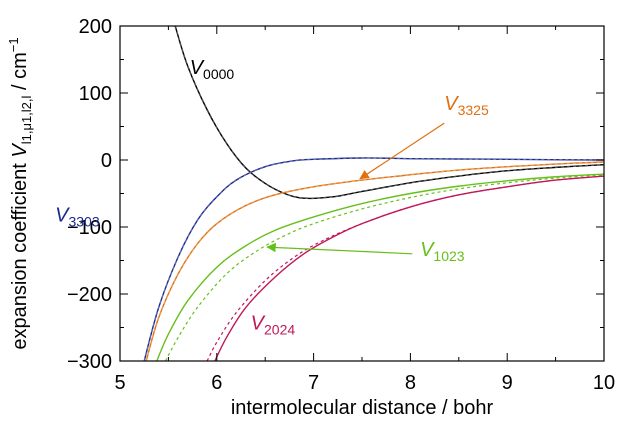 Image resolution: width=620 pixels, height=425 pixels. What do you see at coordinates (20, 73) in the screenshot?
I see `y-axis-label-unit: / cm` at bounding box center [20, 73].